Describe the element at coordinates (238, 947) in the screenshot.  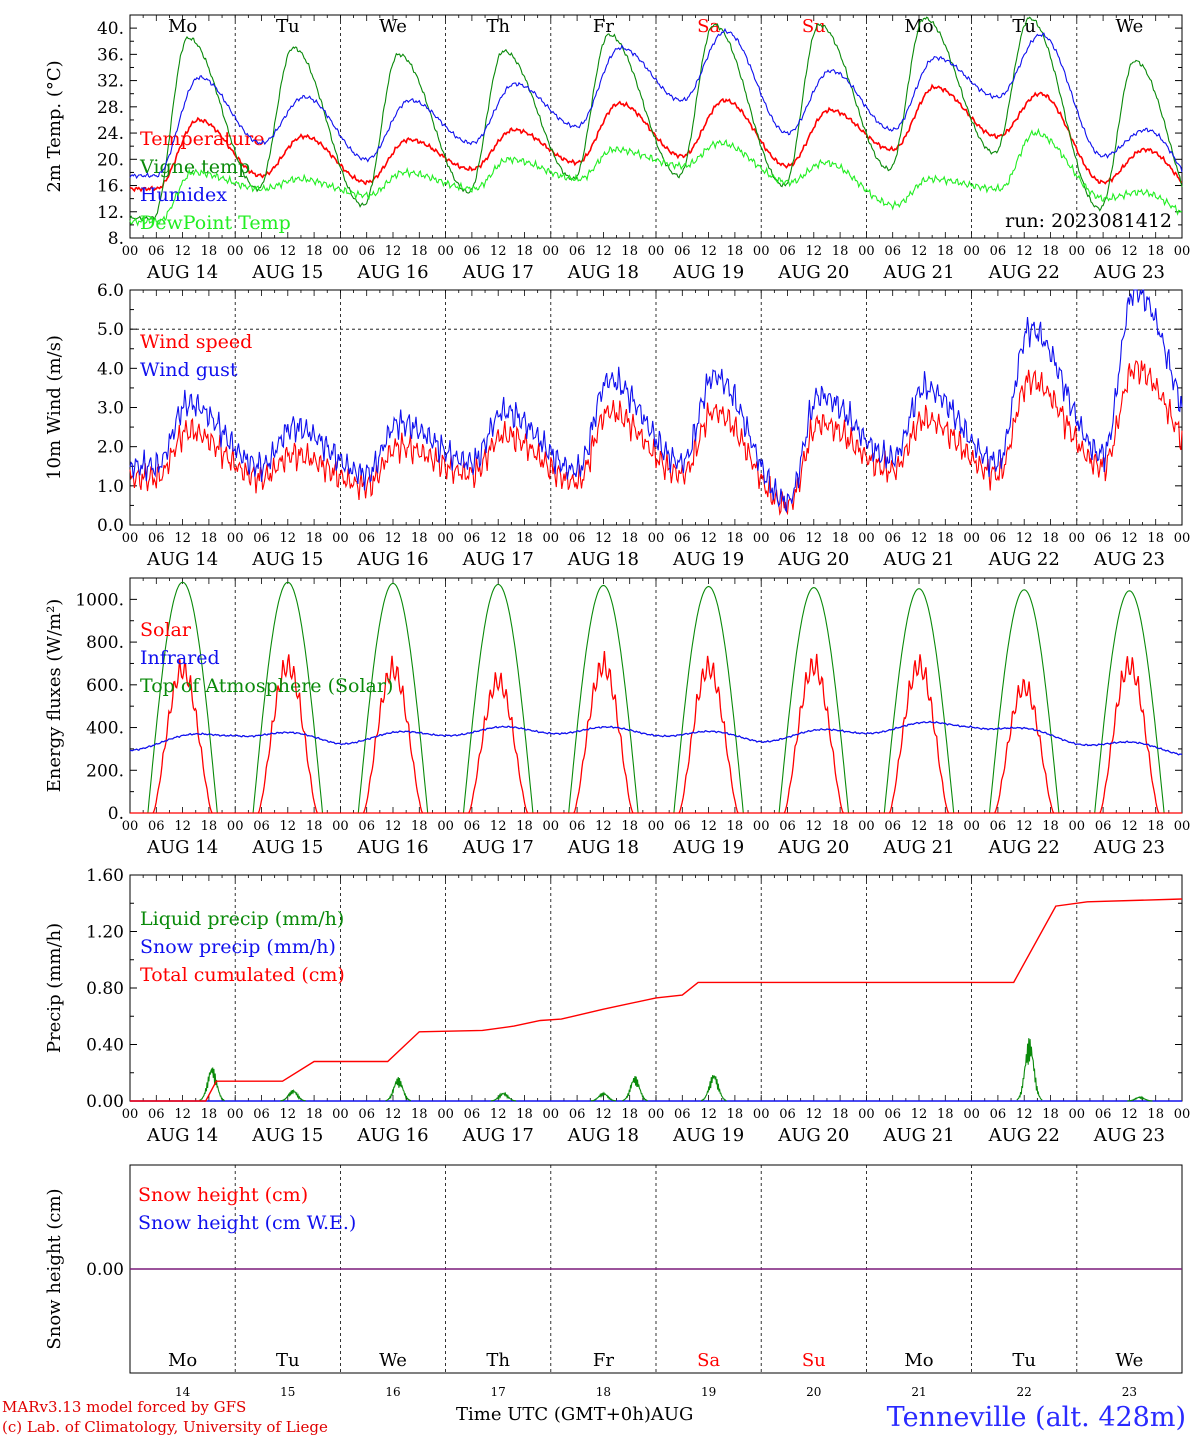
I see `legend-entry: Snow precip (mm/h)` at that location.